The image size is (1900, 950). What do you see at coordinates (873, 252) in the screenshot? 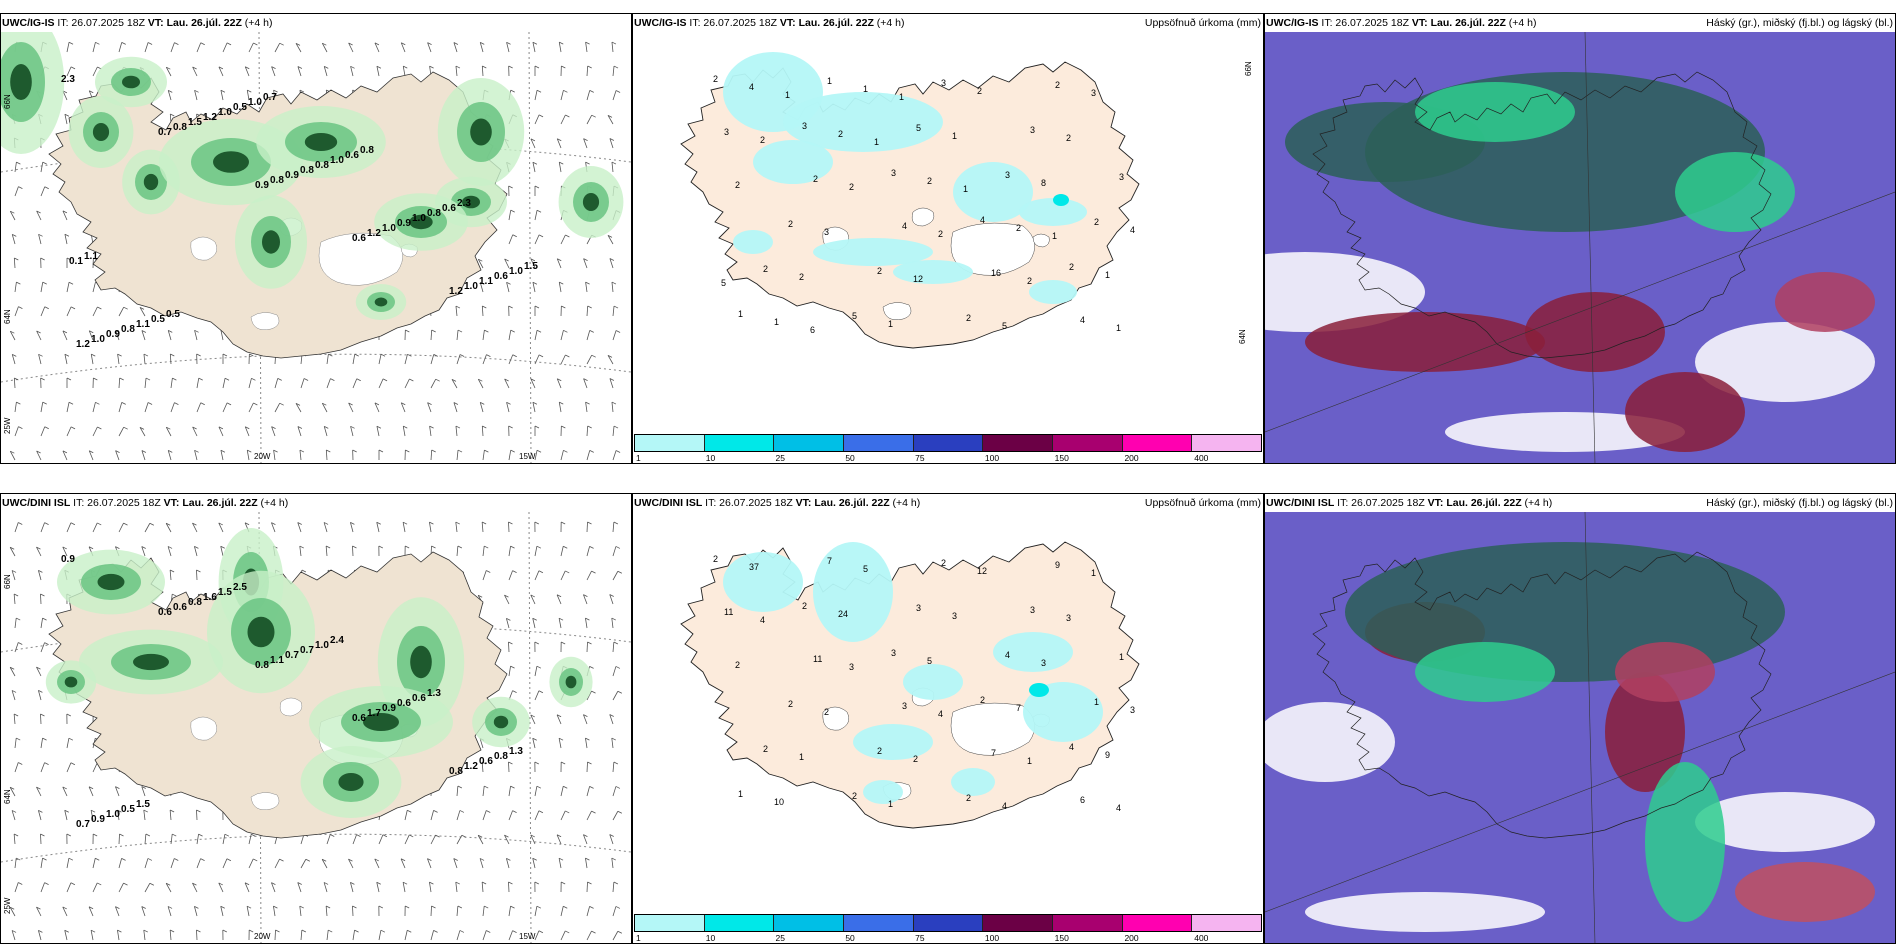
I see `precip-area` at bounding box center [873, 252].